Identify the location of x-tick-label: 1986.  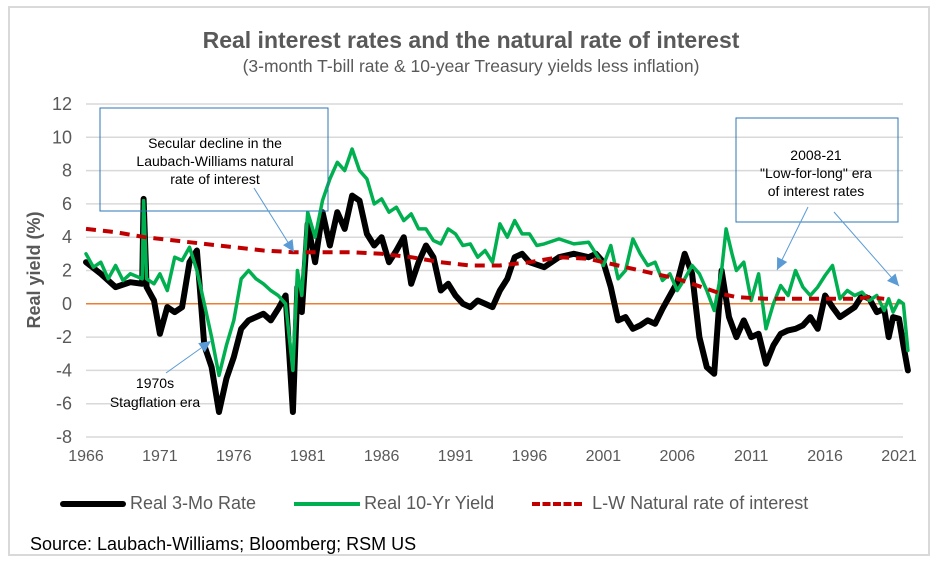
(382, 456).